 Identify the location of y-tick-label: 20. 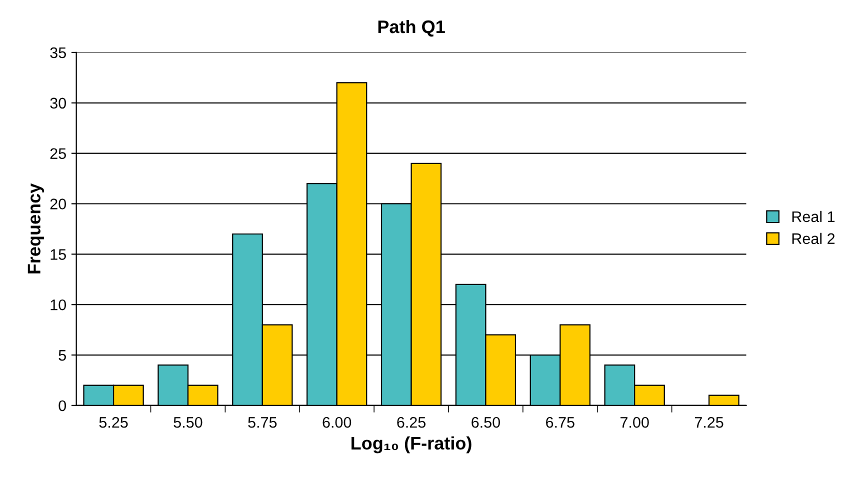
(58, 204).